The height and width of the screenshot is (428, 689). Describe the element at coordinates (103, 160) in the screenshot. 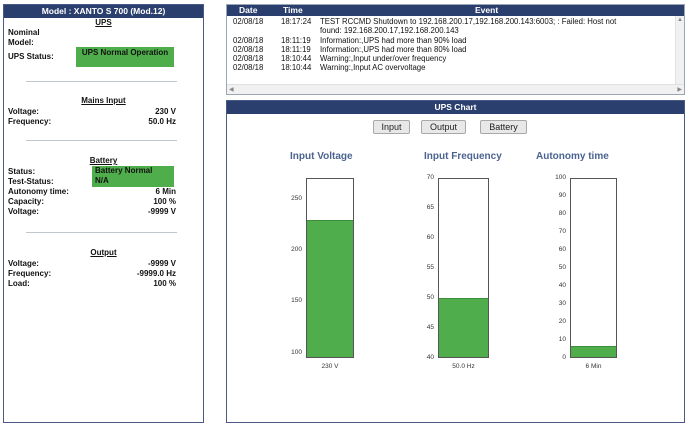

I see `battery-section-title: Battery` at that location.